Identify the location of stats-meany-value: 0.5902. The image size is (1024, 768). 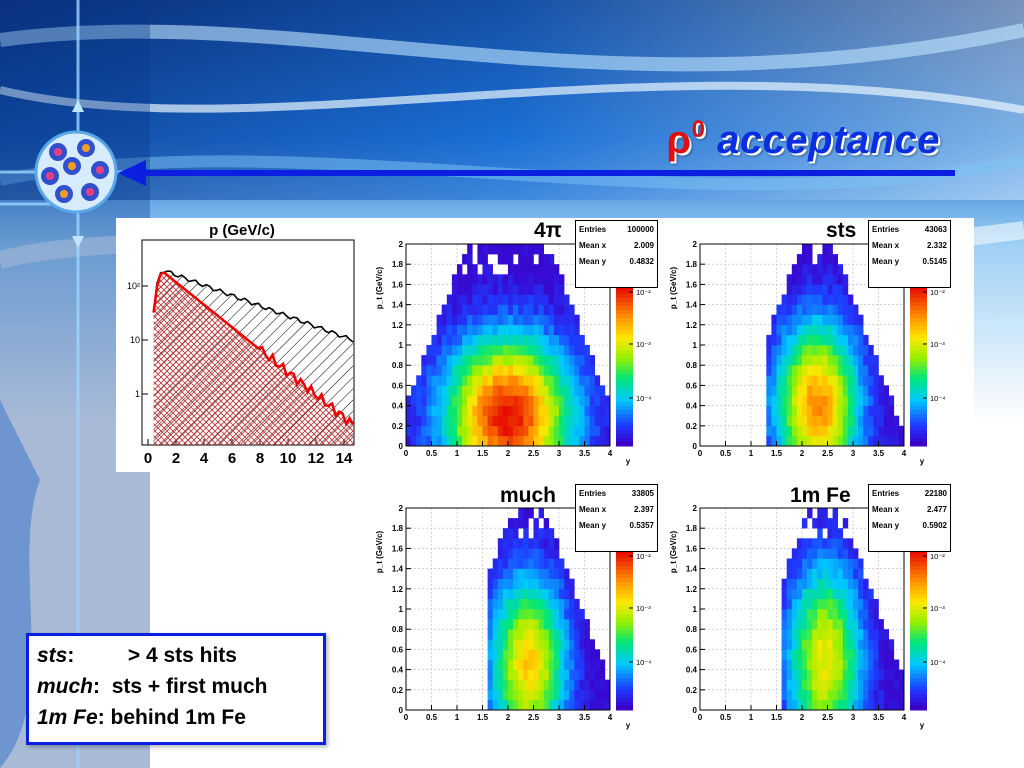
(934, 525).